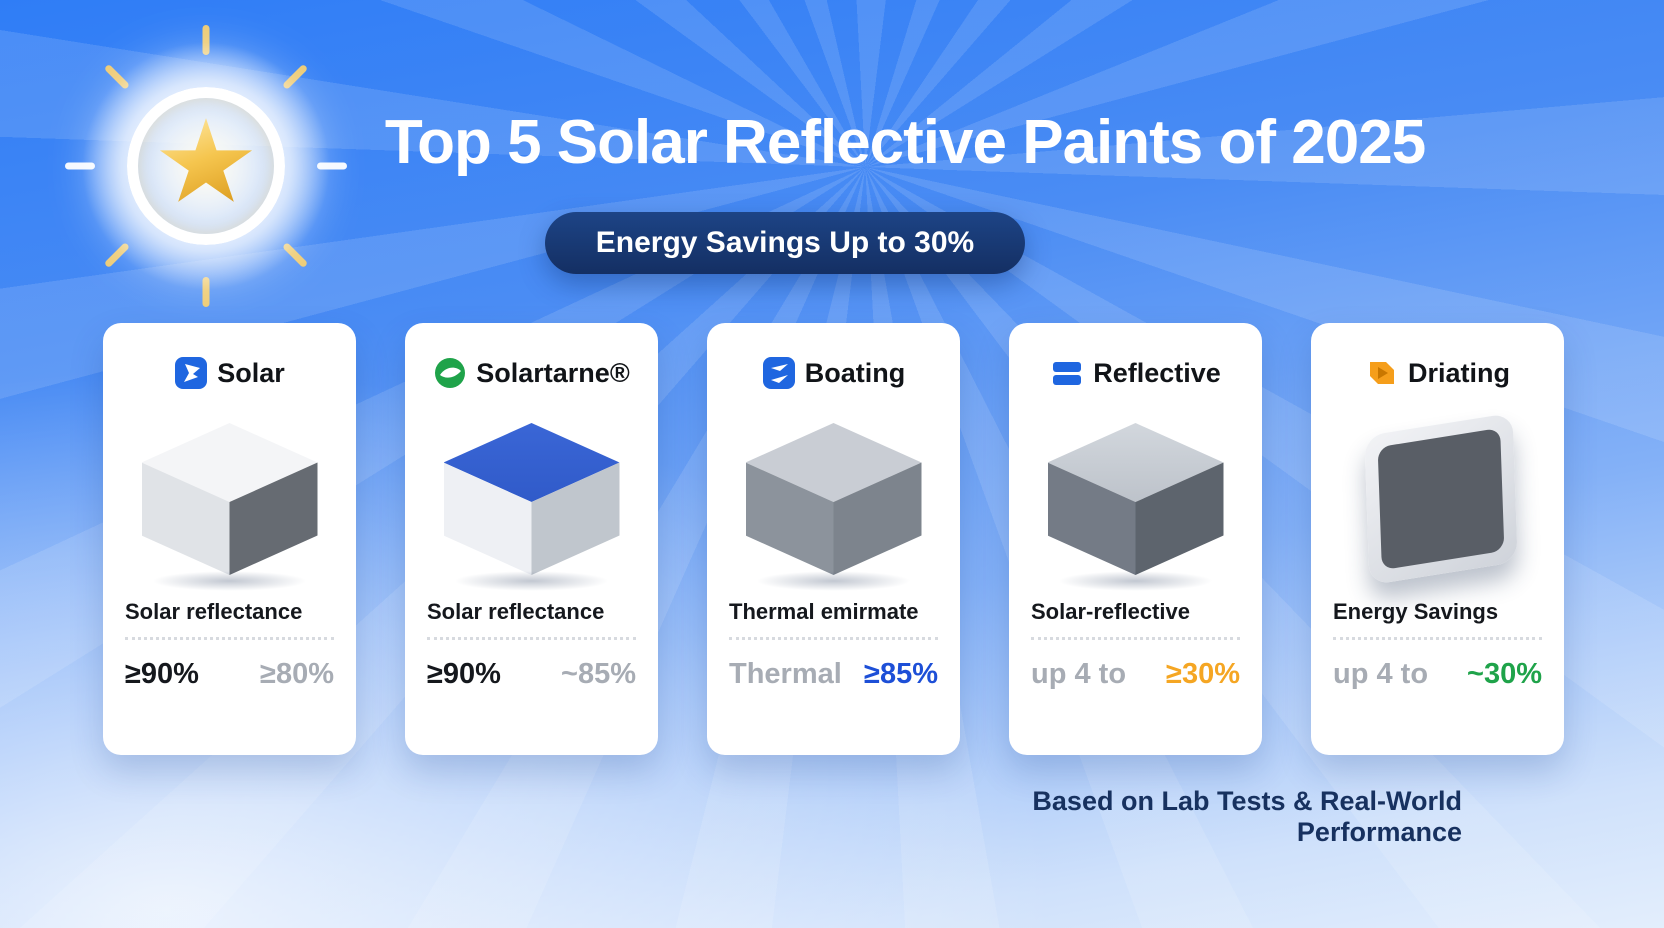 This screenshot has width=1664, height=928. I want to click on panel-frame, so click(1440, 499).